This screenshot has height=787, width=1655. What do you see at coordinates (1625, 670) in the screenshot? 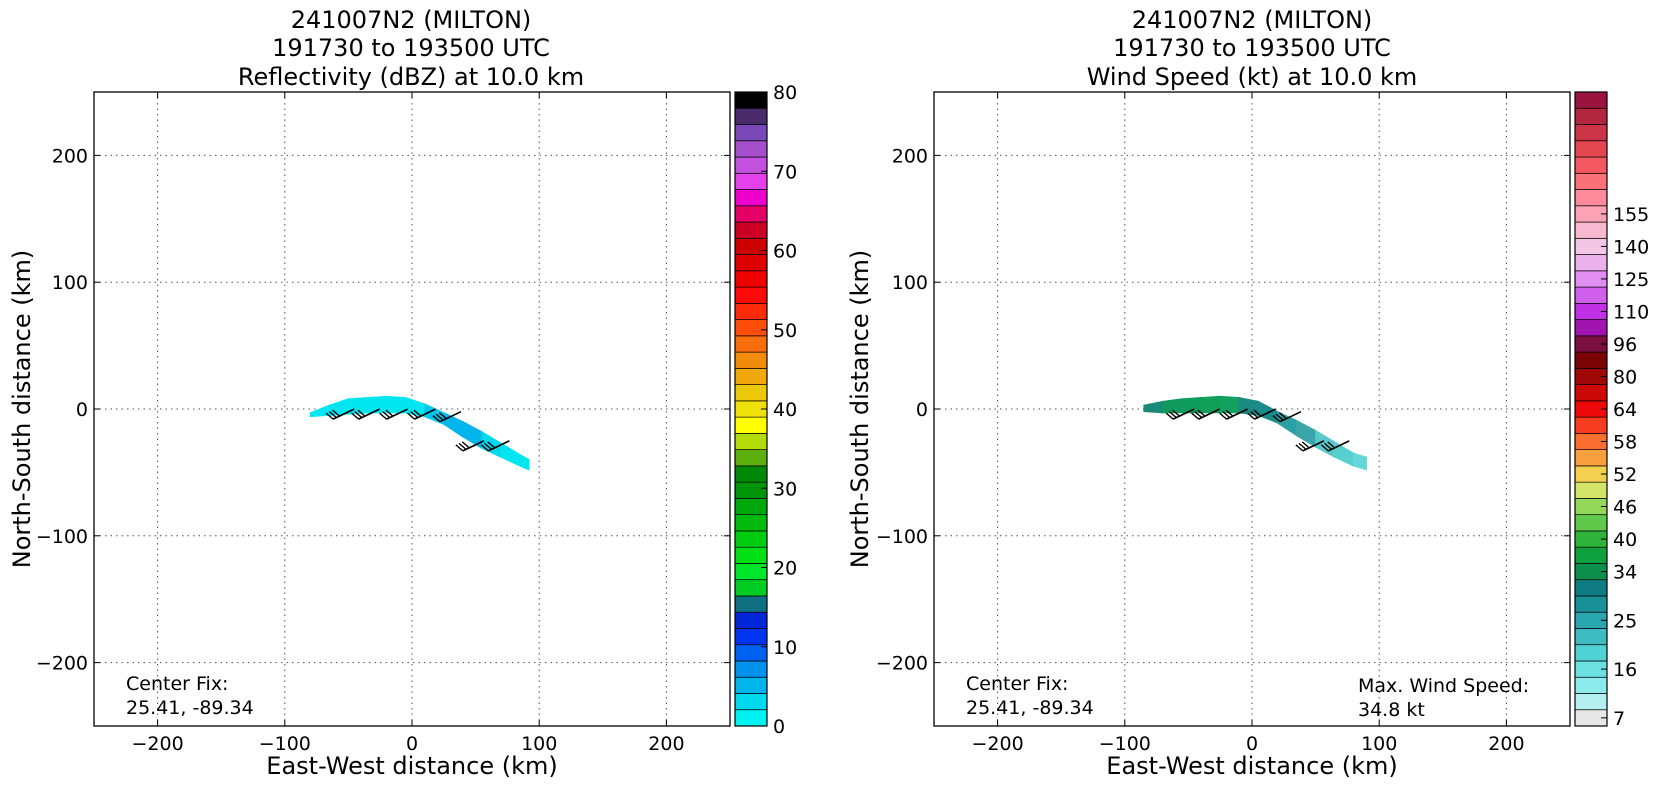
I see `colorbar-tick-label: 16` at bounding box center [1625, 670].